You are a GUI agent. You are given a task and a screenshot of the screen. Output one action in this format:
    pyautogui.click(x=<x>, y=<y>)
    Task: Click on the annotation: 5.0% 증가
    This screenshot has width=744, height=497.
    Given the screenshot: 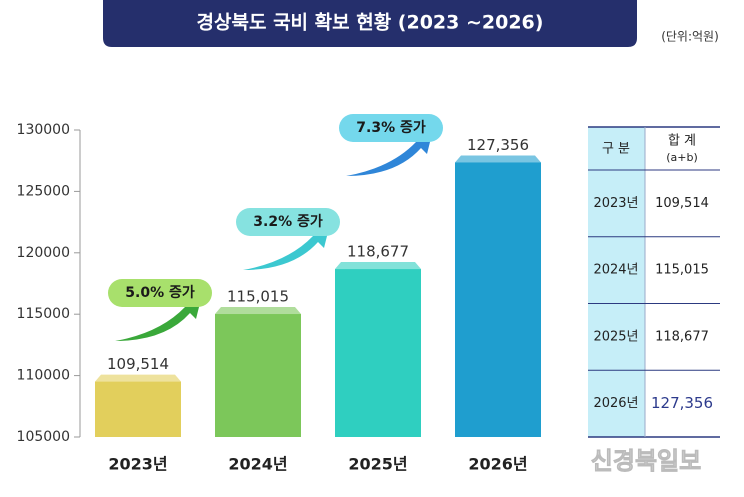 What is the action you would take?
    pyautogui.click(x=160, y=293)
    